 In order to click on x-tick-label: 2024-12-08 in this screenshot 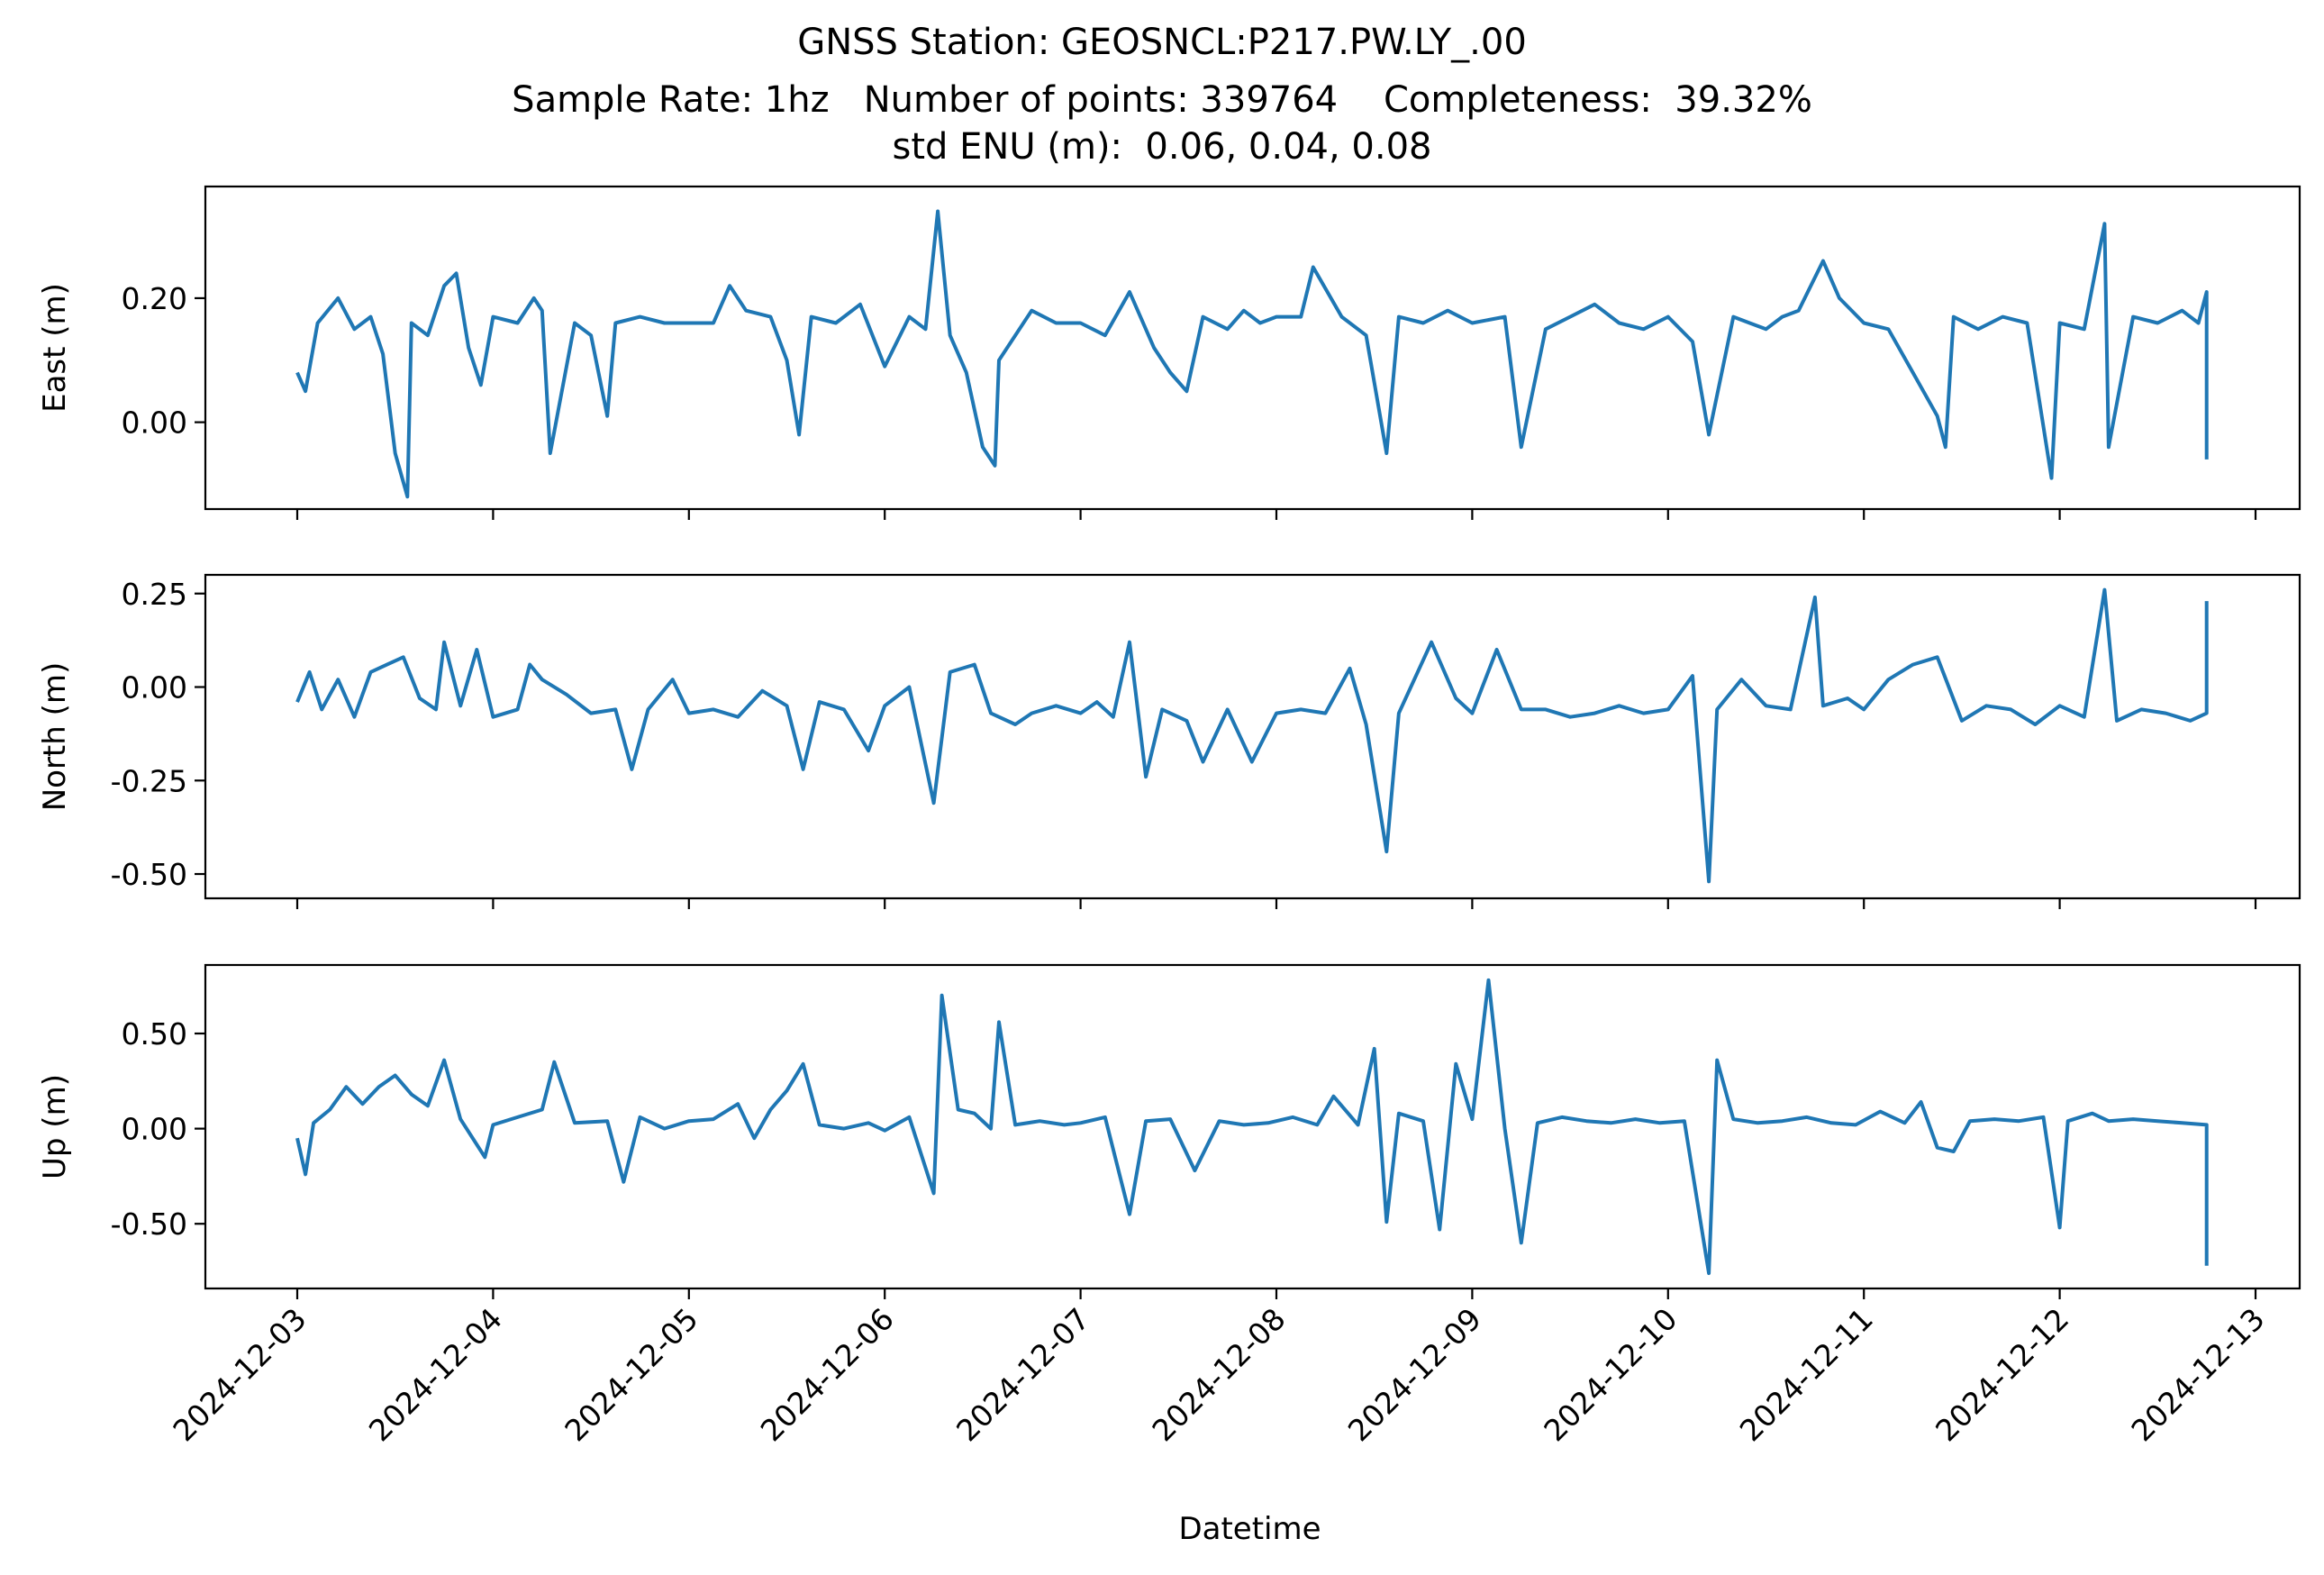, I will do `click(1218, 1374)`.